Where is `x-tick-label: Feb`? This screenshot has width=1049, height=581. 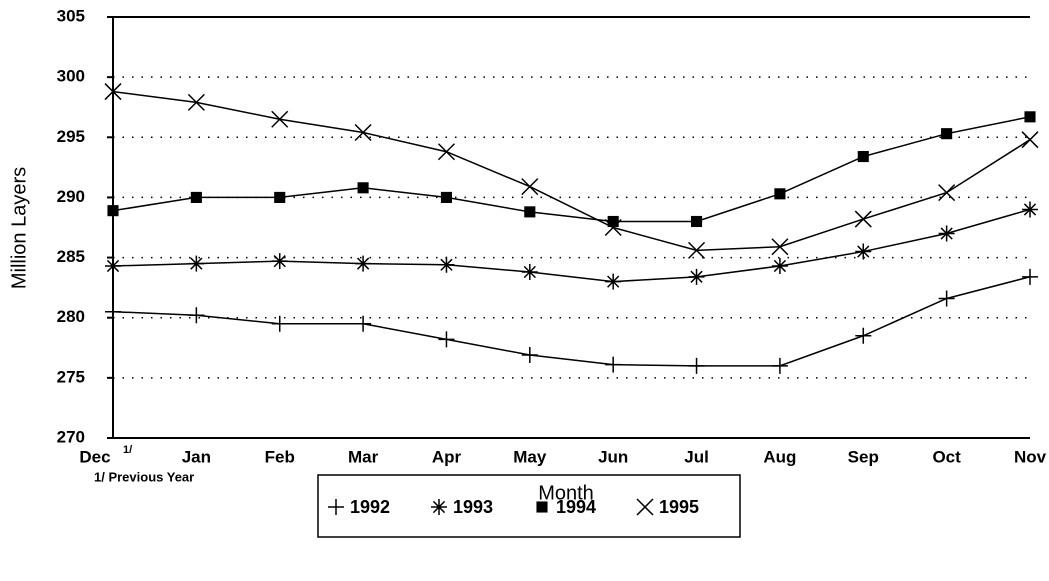
x-tick-label: Feb is located at coordinates (280, 456).